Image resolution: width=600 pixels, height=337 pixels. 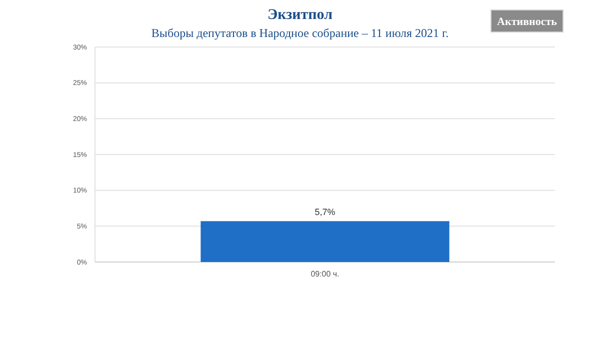 What do you see at coordinates (325, 274) in the screenshot?
I see `x-tick-label: 09:00 ч.` at bounding box center [325, 274].